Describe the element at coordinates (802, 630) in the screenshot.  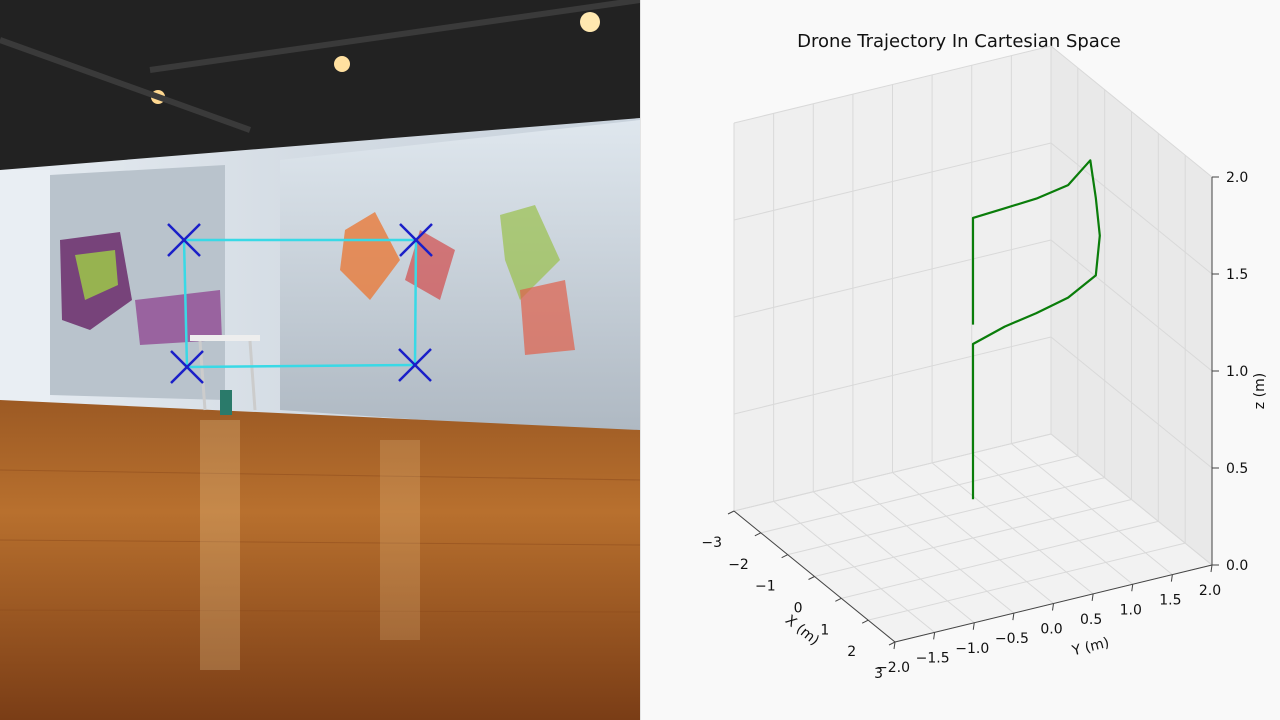
I see `x-axis-label: X (m)` at that location.